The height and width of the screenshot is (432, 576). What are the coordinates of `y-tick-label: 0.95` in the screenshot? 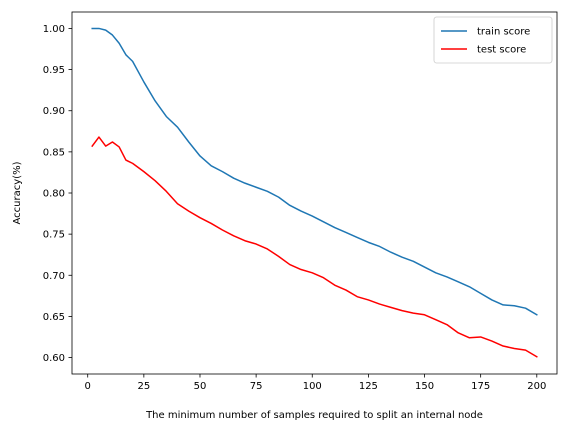 It's located at (54, 70).